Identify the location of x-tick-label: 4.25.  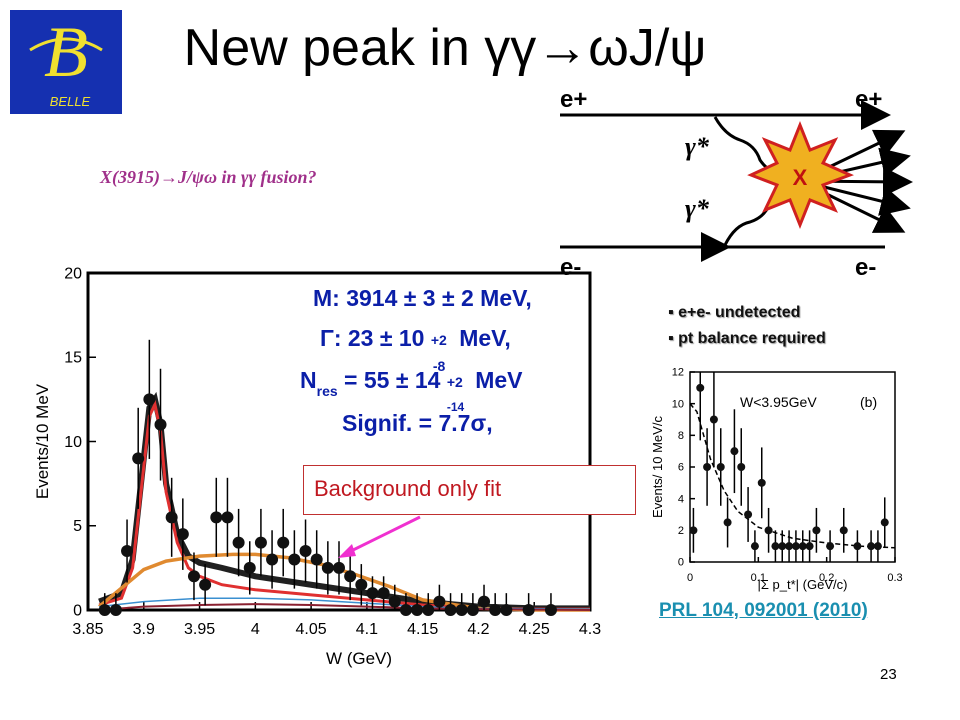
(534, 629).